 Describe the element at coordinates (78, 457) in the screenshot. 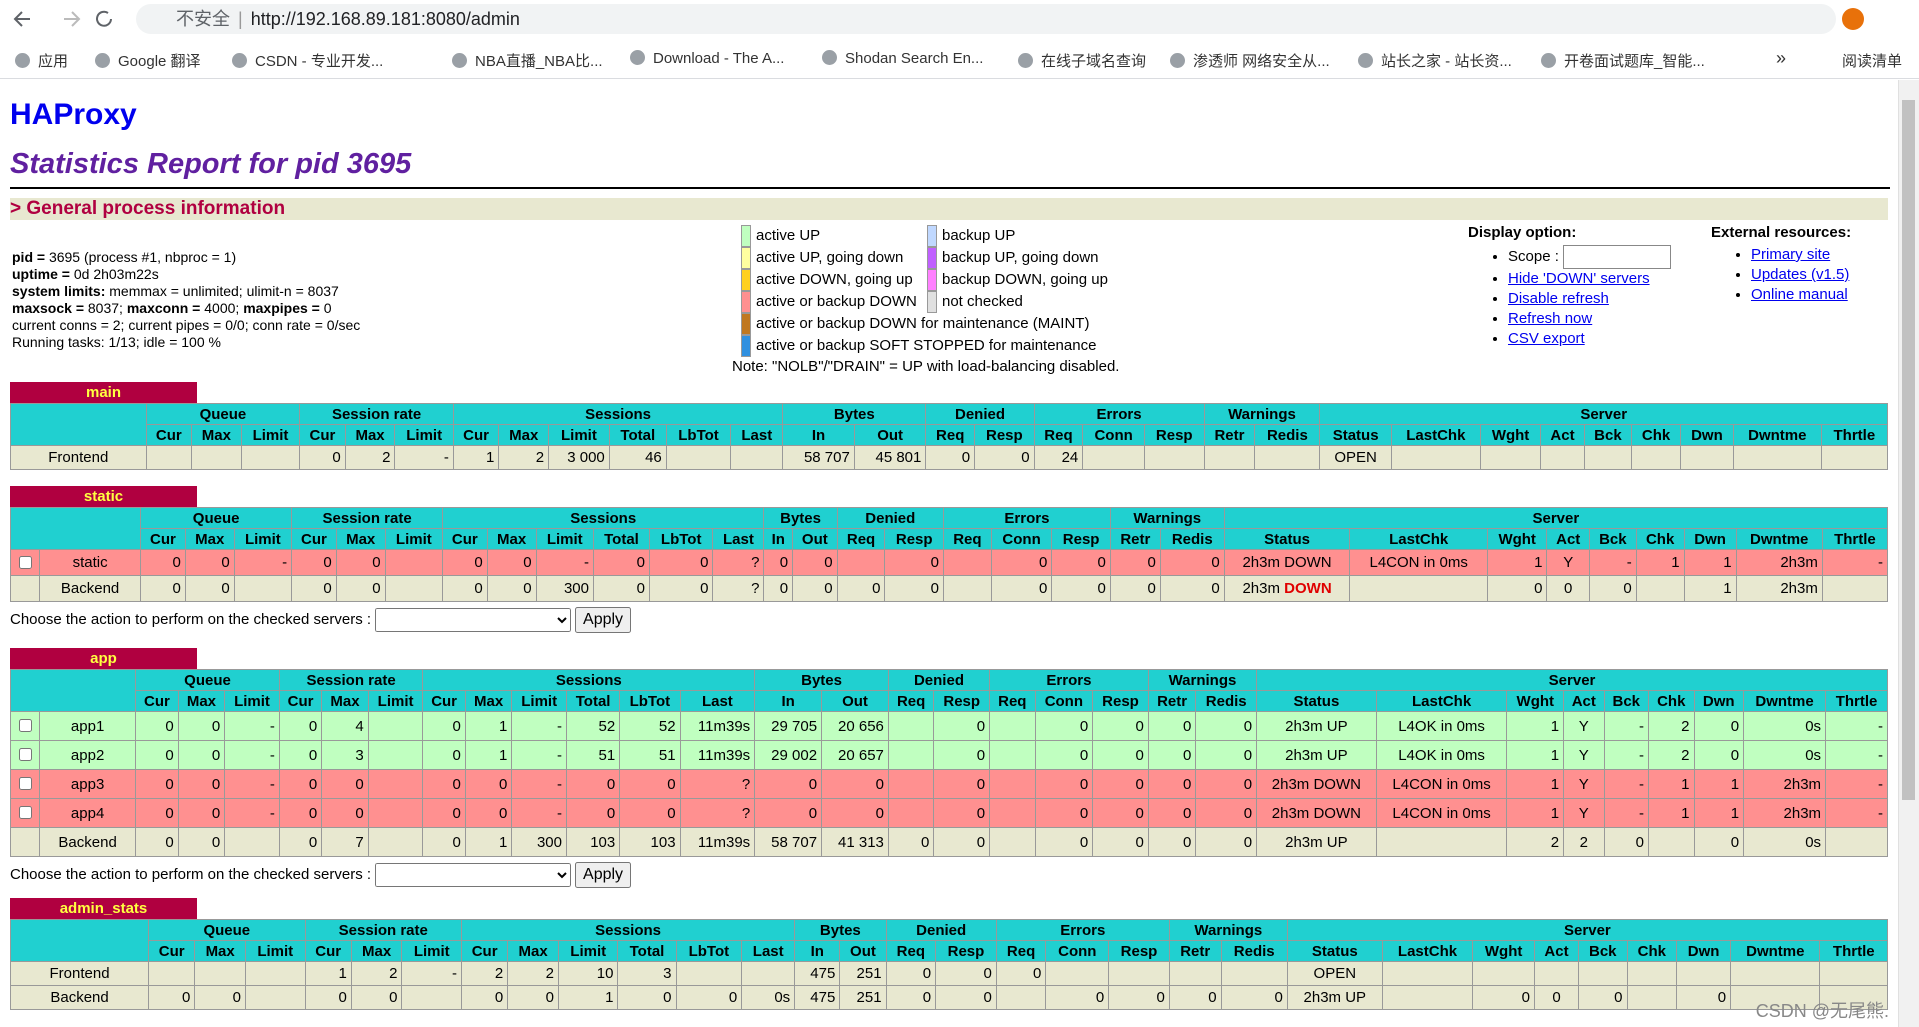

I see `row-name: Frontend` at that location.